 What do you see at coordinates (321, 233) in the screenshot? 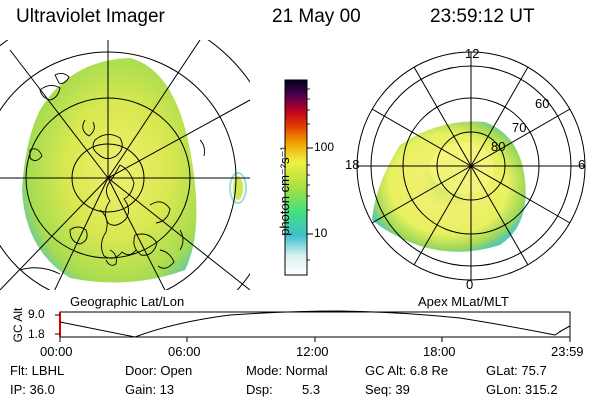
I see `colorbar-tick-10: 10` at bounding box center [321, 233].